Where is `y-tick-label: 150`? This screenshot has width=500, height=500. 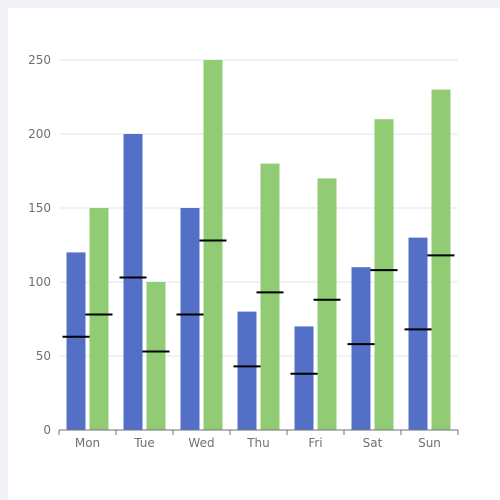 y-tick-label: 150 is located at coordinates (39, 208).